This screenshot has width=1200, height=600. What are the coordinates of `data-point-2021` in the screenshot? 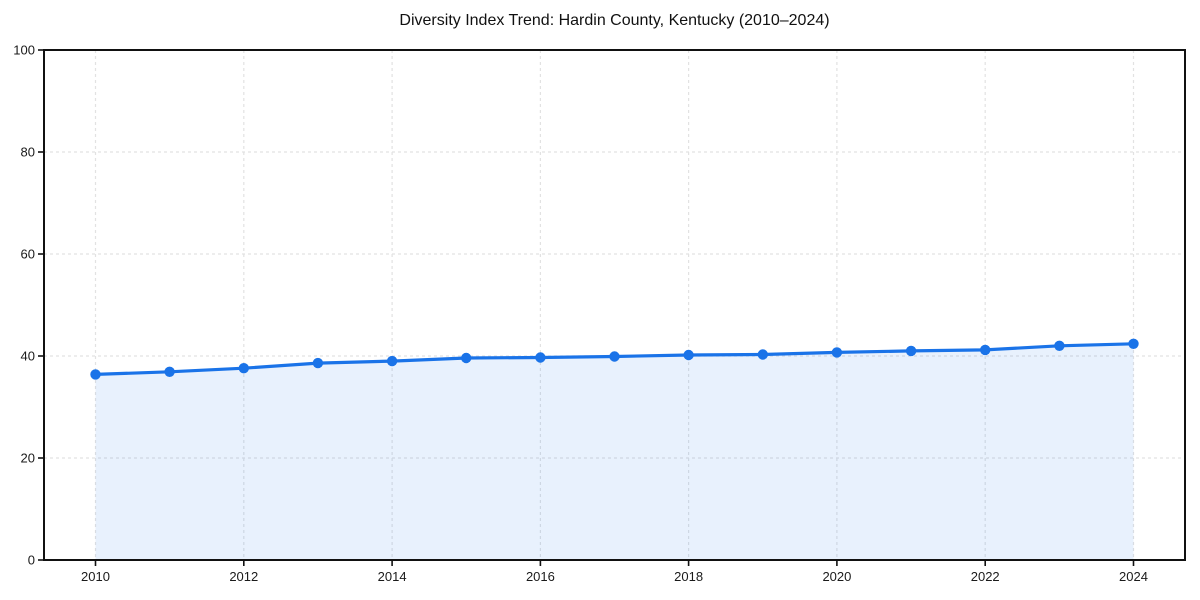 It's located at (911, 351).